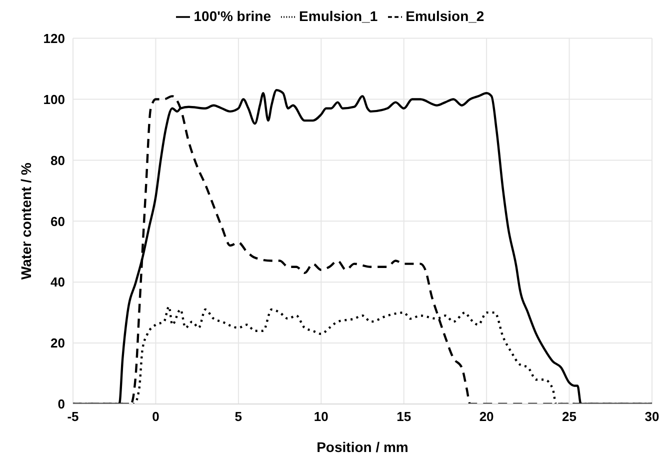  I want to click on x-tick-label: 0, so click(156, 416).